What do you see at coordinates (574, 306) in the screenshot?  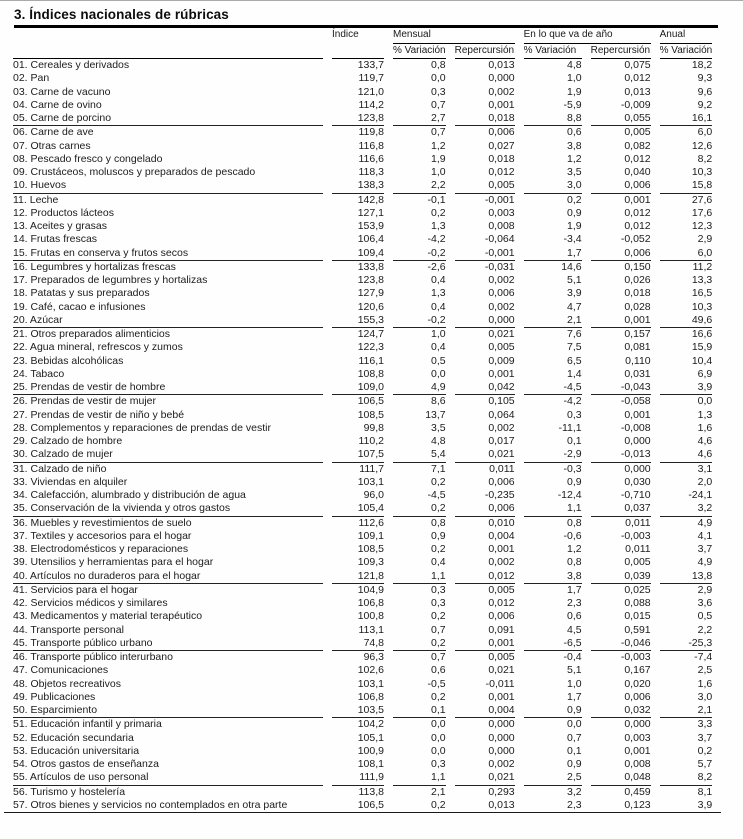 I see `value-cell: 4,7` at bounding box center [574, 306].